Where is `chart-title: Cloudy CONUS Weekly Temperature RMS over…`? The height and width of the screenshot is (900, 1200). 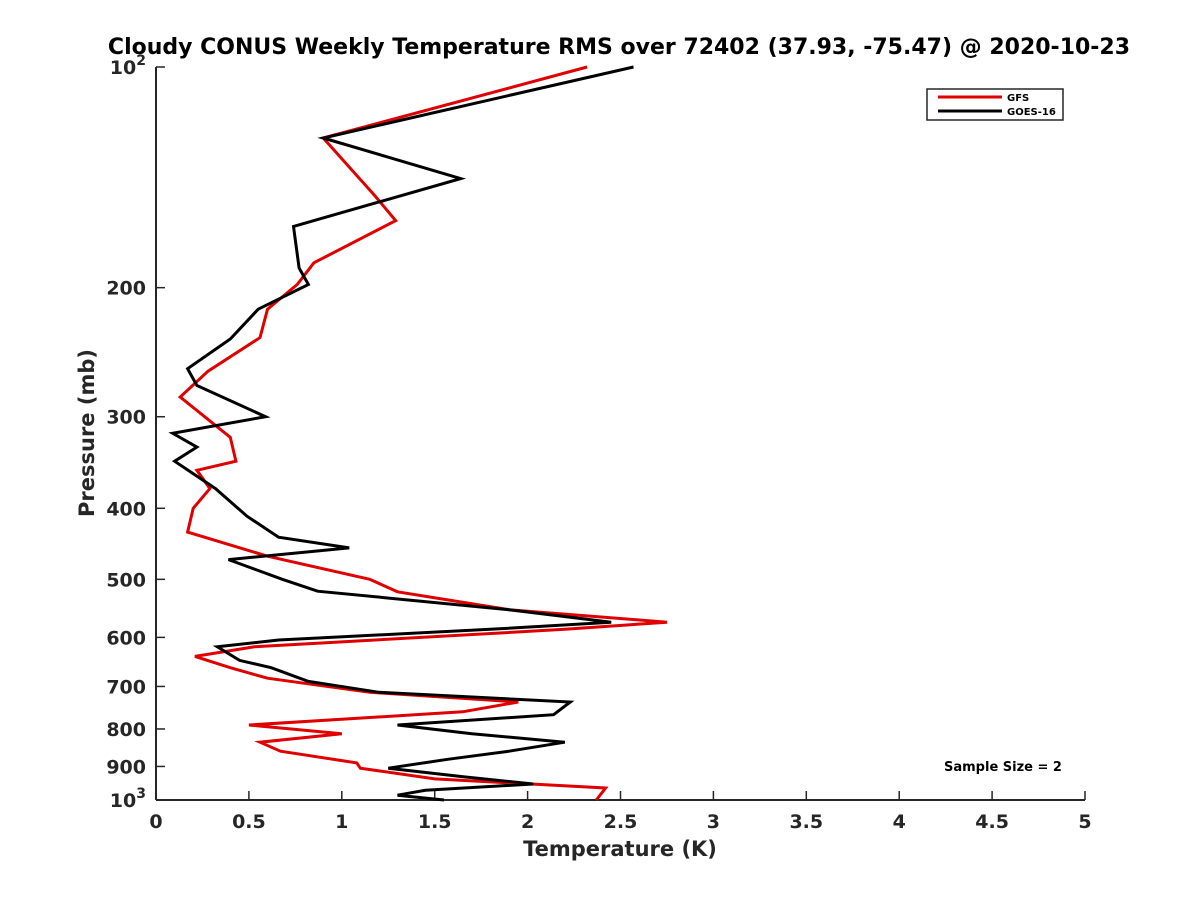 chart-title: Cloudy CONUS Weekly Temperature RMS over… is located at coordinates (619, 47).